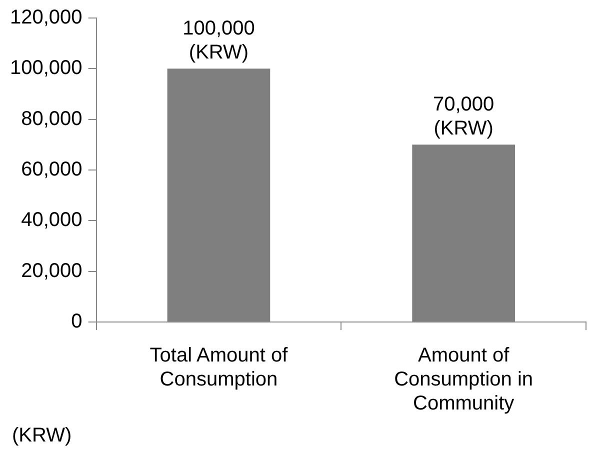 The image size is (600, 450). What do you see at coordinates (42, 435) in the screenshot?
I see `y-axis-title: (KRW)` at bounding box center [42, 435].